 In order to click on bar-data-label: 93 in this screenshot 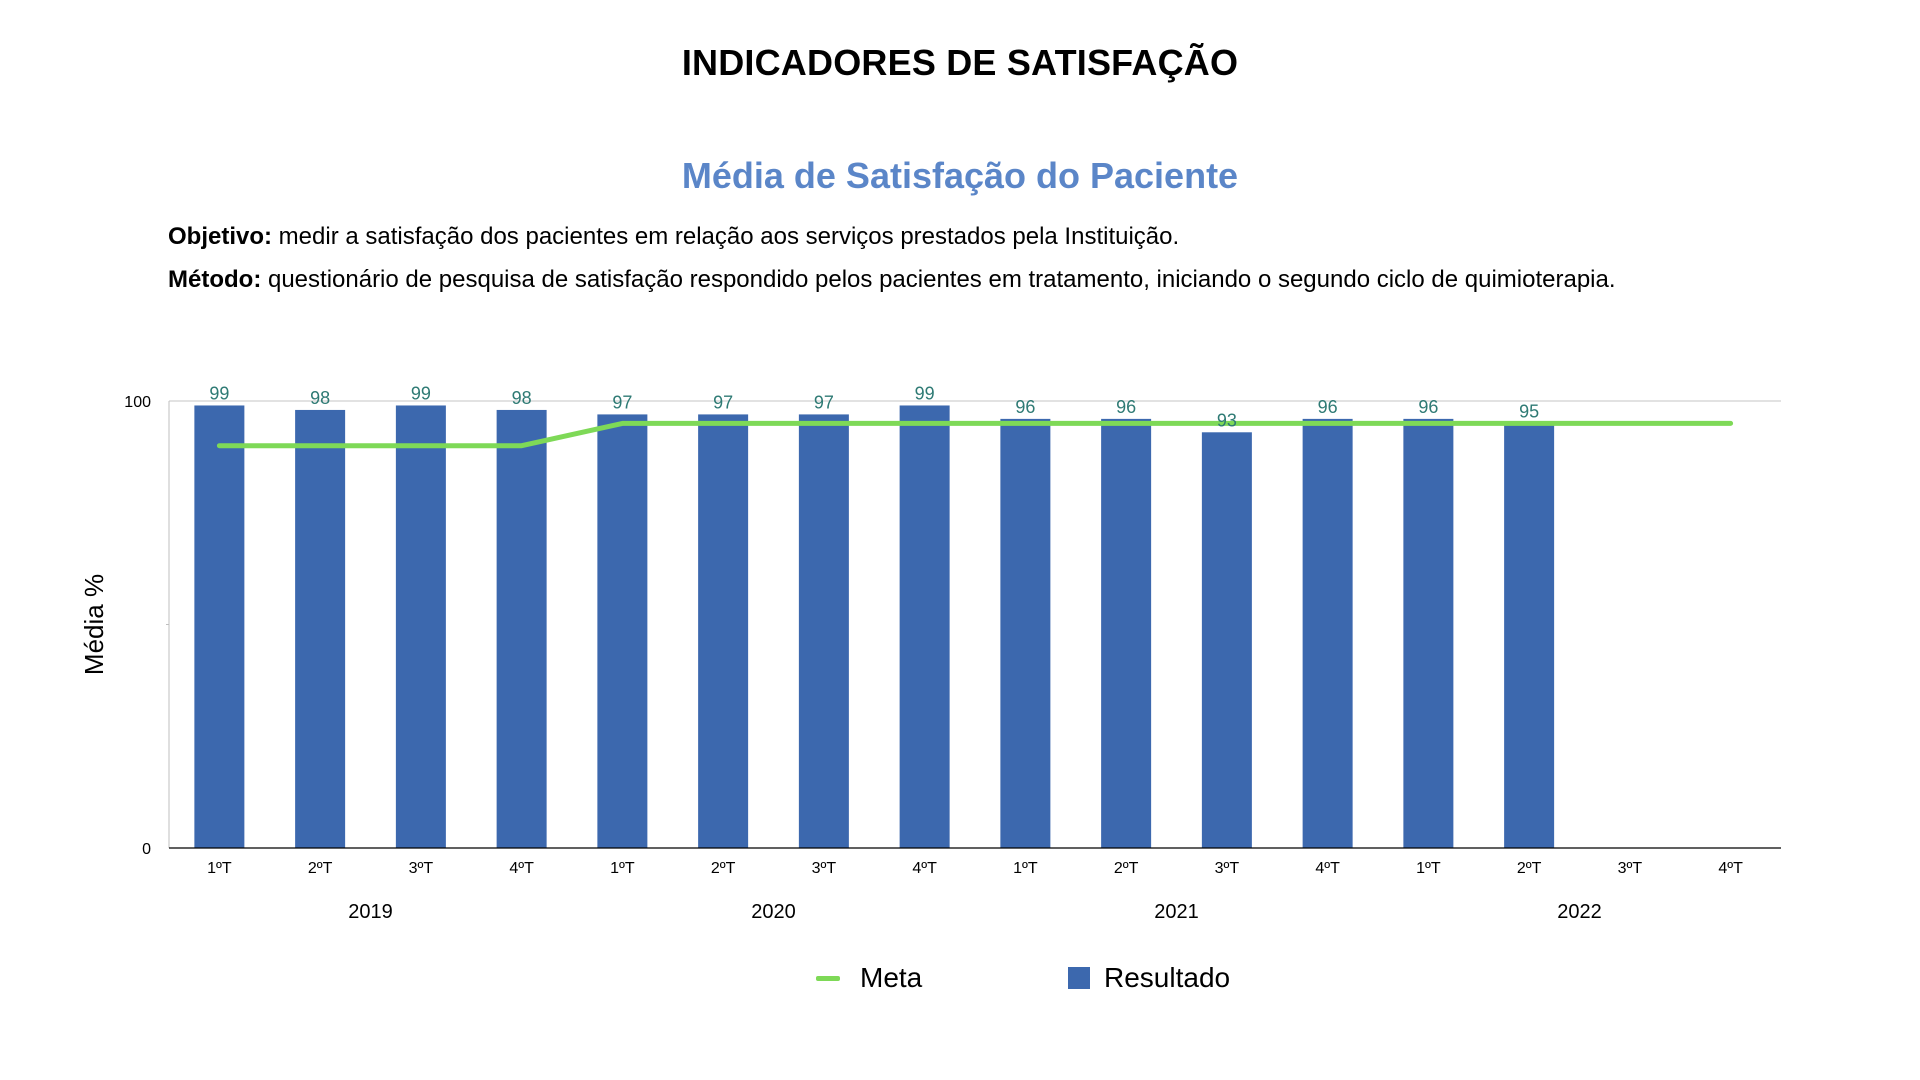, I will do `click(1227, 420)`.